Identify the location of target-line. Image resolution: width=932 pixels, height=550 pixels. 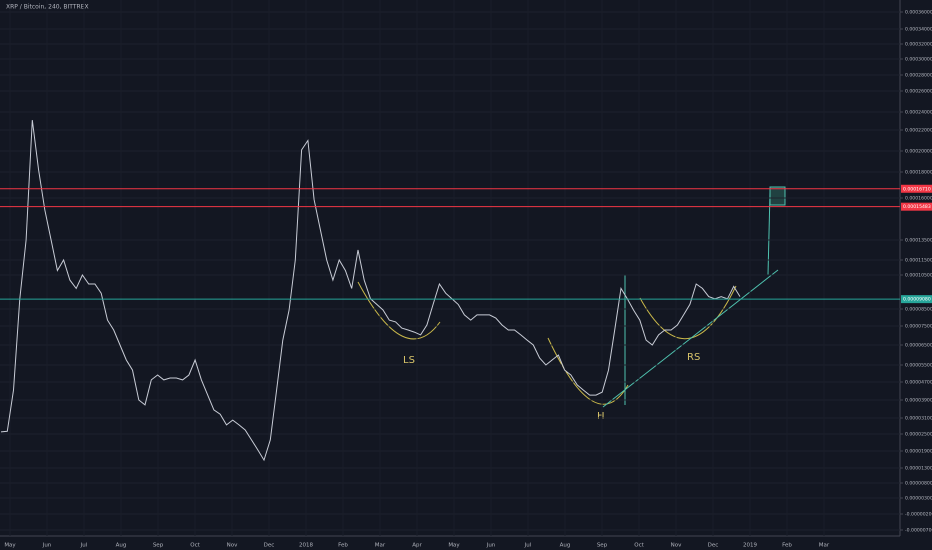
(769, 233).